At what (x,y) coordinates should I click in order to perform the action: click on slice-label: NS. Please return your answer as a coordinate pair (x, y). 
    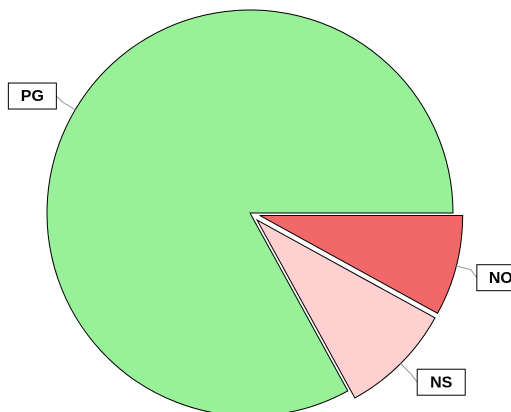
    Looking at the image, I should click on (441, 382).